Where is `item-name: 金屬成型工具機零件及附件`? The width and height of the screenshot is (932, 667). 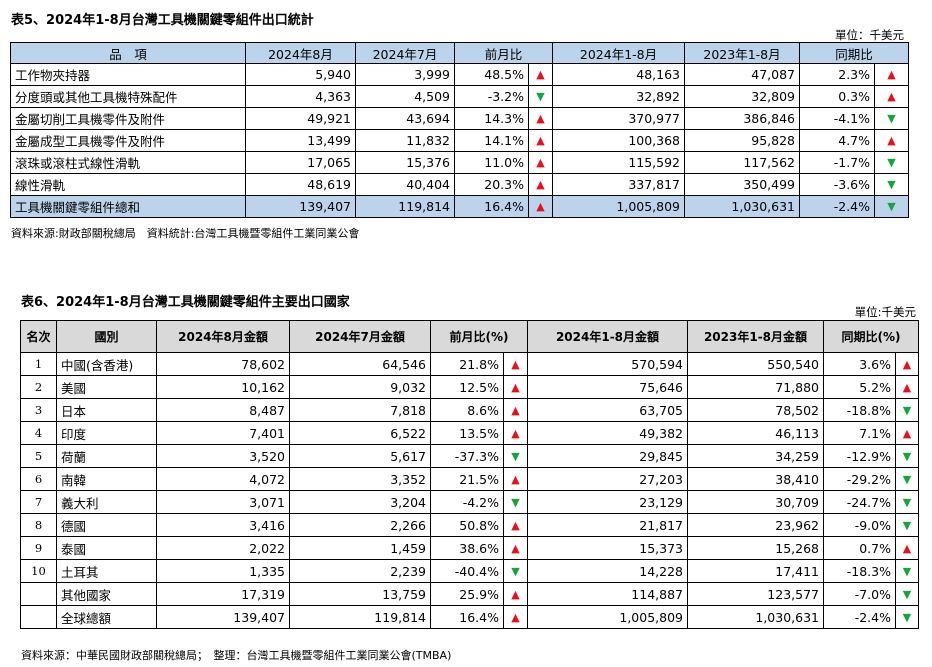
item-name: 金屬成型工具機零件及附件 is located at coordinates (128, 140).